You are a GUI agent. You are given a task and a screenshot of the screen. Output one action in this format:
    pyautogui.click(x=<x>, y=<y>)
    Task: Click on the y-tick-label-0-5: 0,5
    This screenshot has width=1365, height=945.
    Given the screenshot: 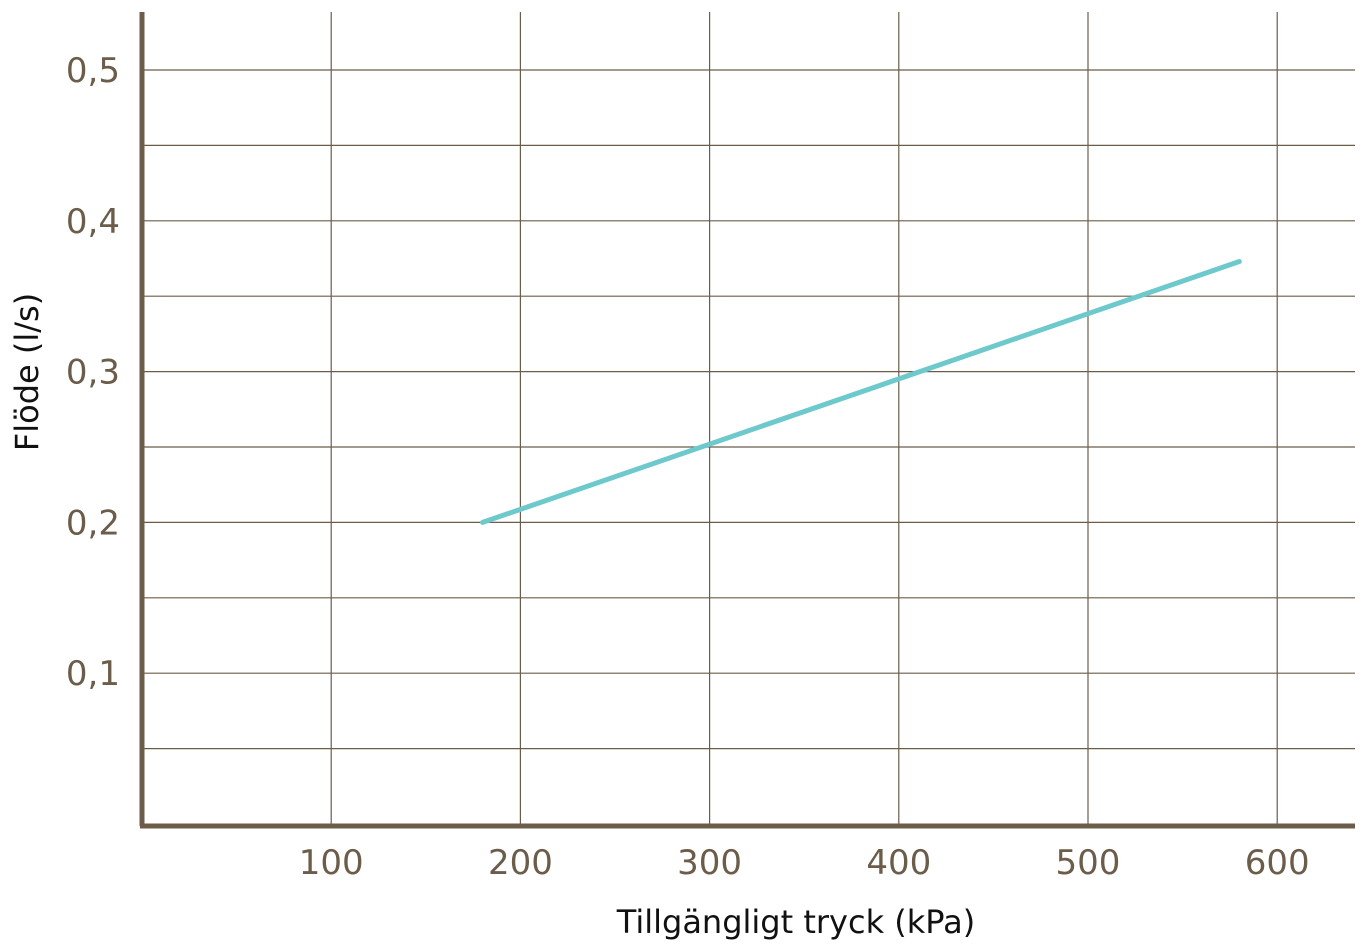 What is the action you would take?
    pyautogui.click(x=93, y=71)
    